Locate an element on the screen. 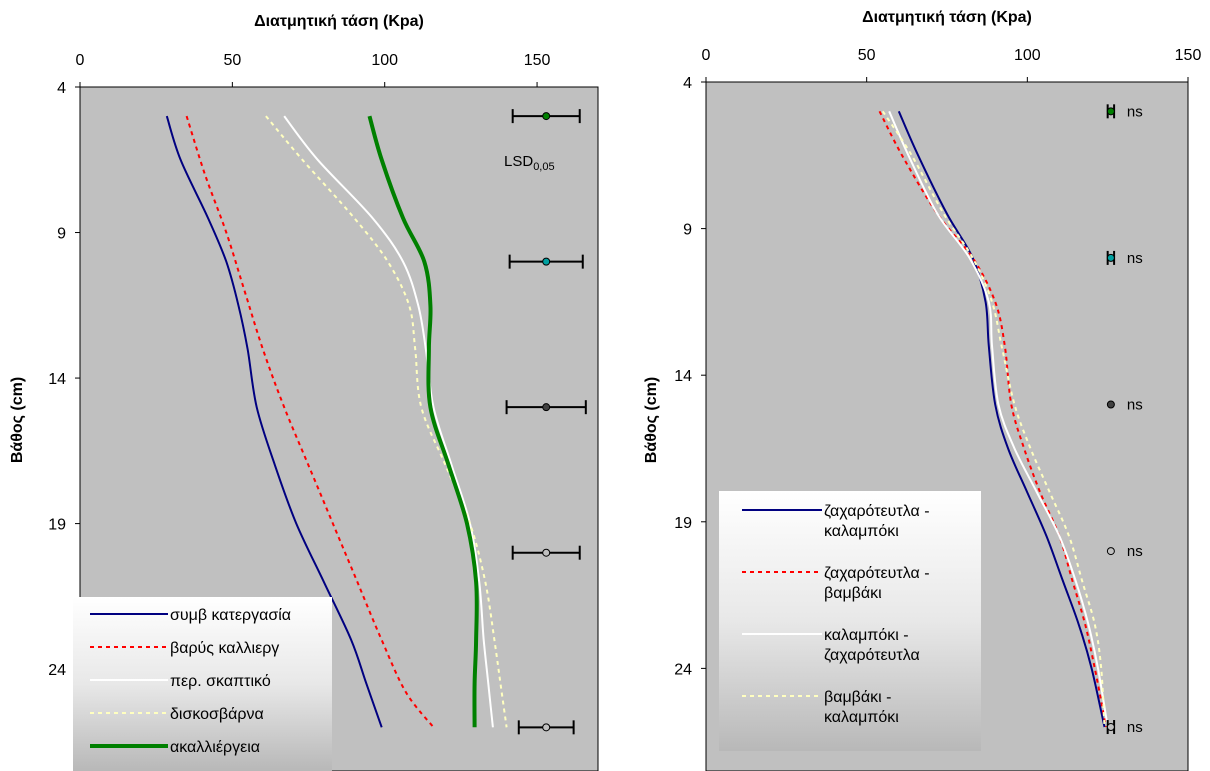 This screenshot has height=771, width=1210. error-bar-1: ns is located at coordinates (1124, 111).